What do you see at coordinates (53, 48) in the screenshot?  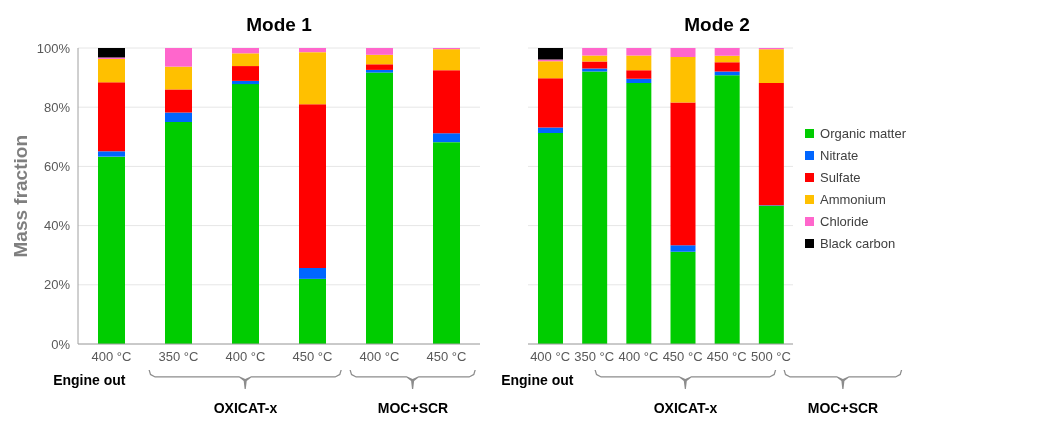 I see `y-tick-label: 100%` at bounding box center [53, 48].